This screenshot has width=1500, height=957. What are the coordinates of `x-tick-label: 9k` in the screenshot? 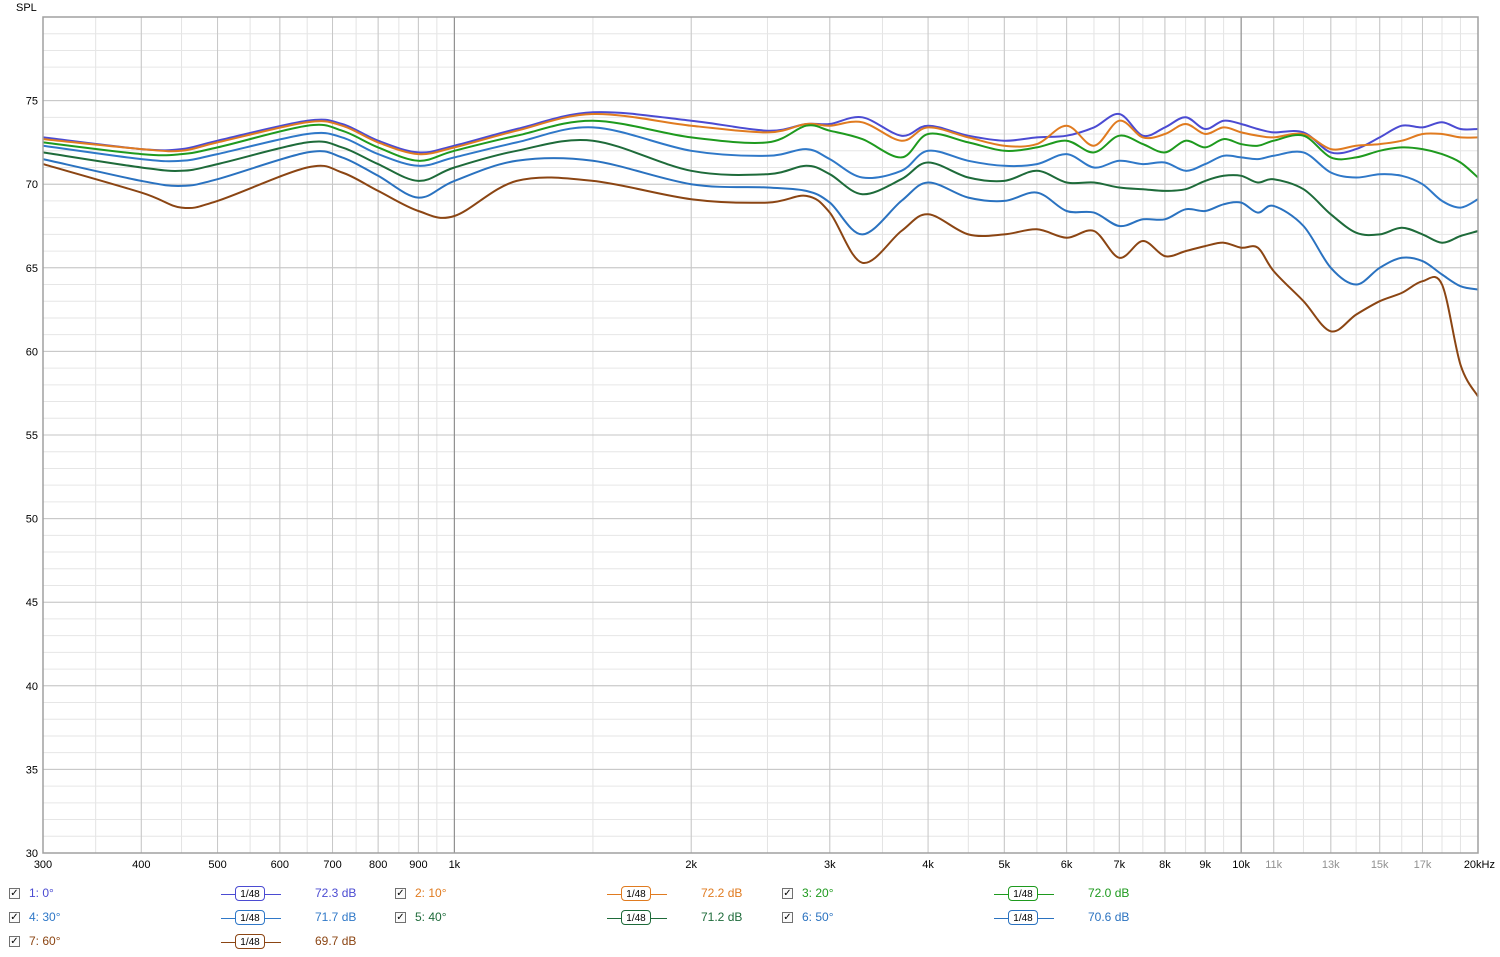 It's located at (1205, 865).